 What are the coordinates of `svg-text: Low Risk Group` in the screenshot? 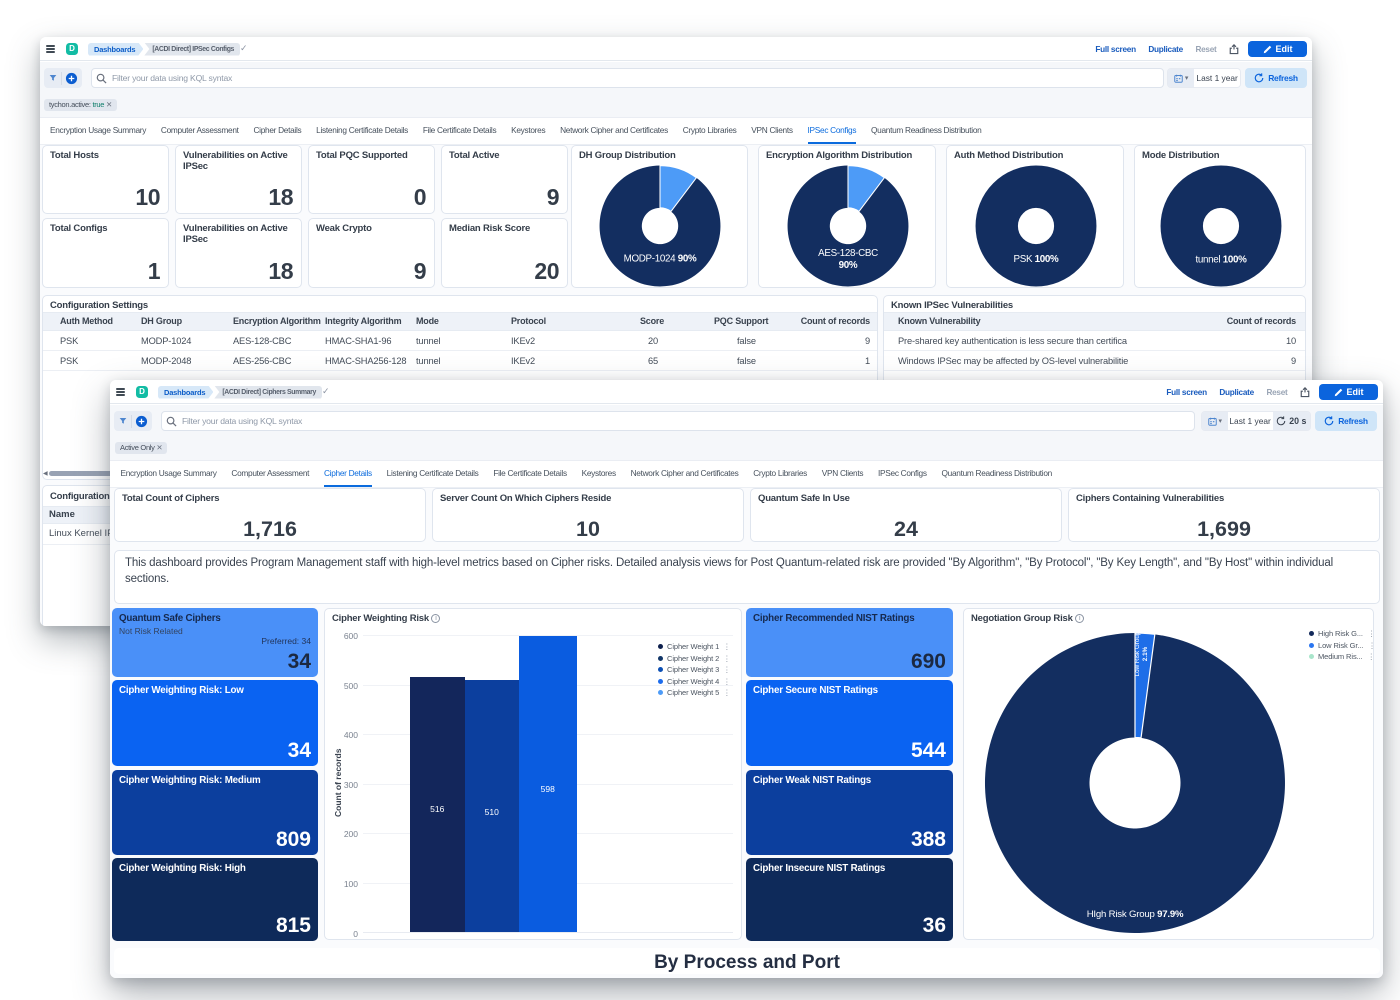 It's located at (1137, 653).